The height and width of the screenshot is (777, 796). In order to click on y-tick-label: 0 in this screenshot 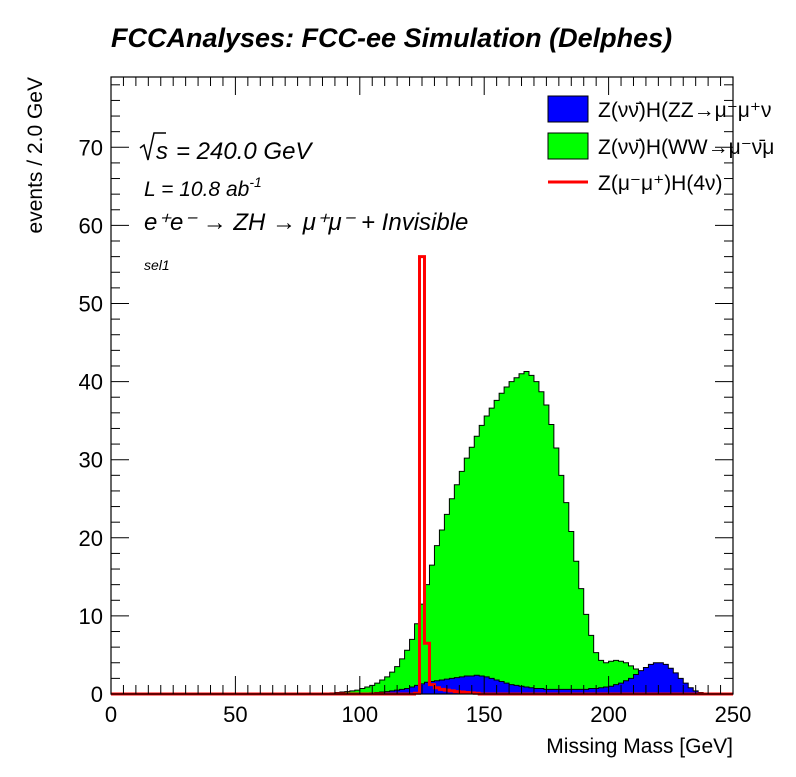, I will do `click(97, 694)`.